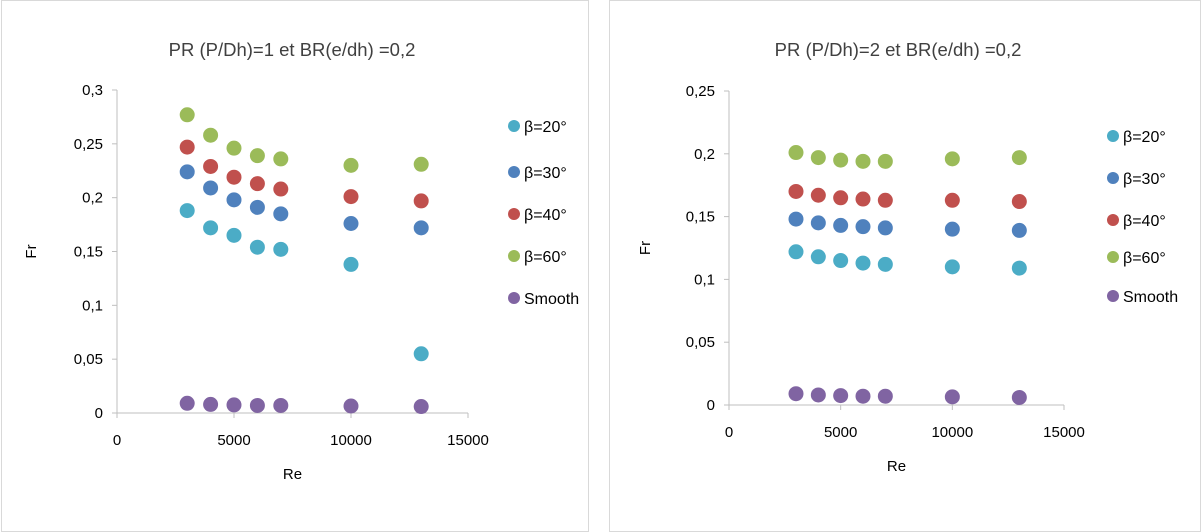 The image size is (1201, 532). What do you see at coordinates (704, 154) in the screenshot?
I see `y-tick-label: 0,2` at bounding box center [704, 154].